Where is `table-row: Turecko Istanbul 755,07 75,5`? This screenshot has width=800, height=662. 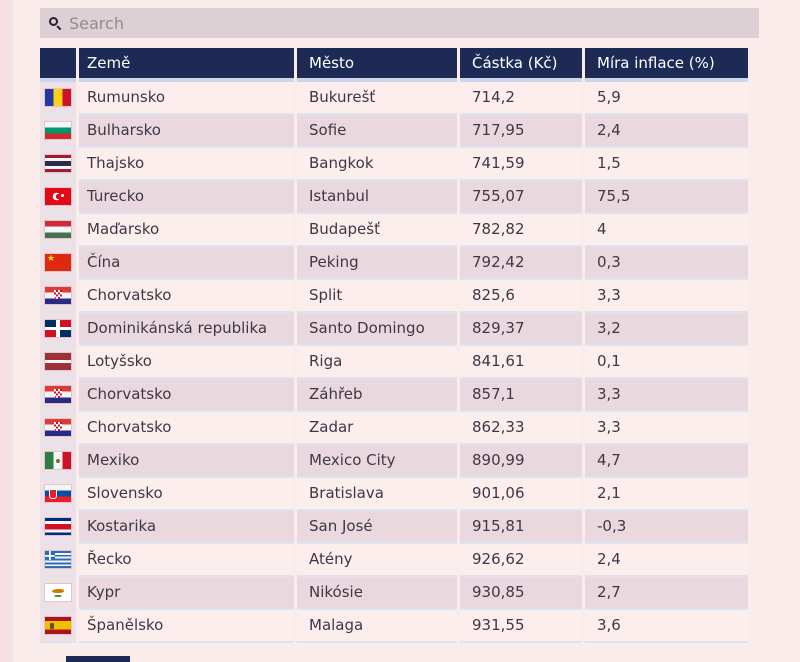 table-row: Turecko Istanbul 755,07 75,5 is located at coordinates (394, 197).